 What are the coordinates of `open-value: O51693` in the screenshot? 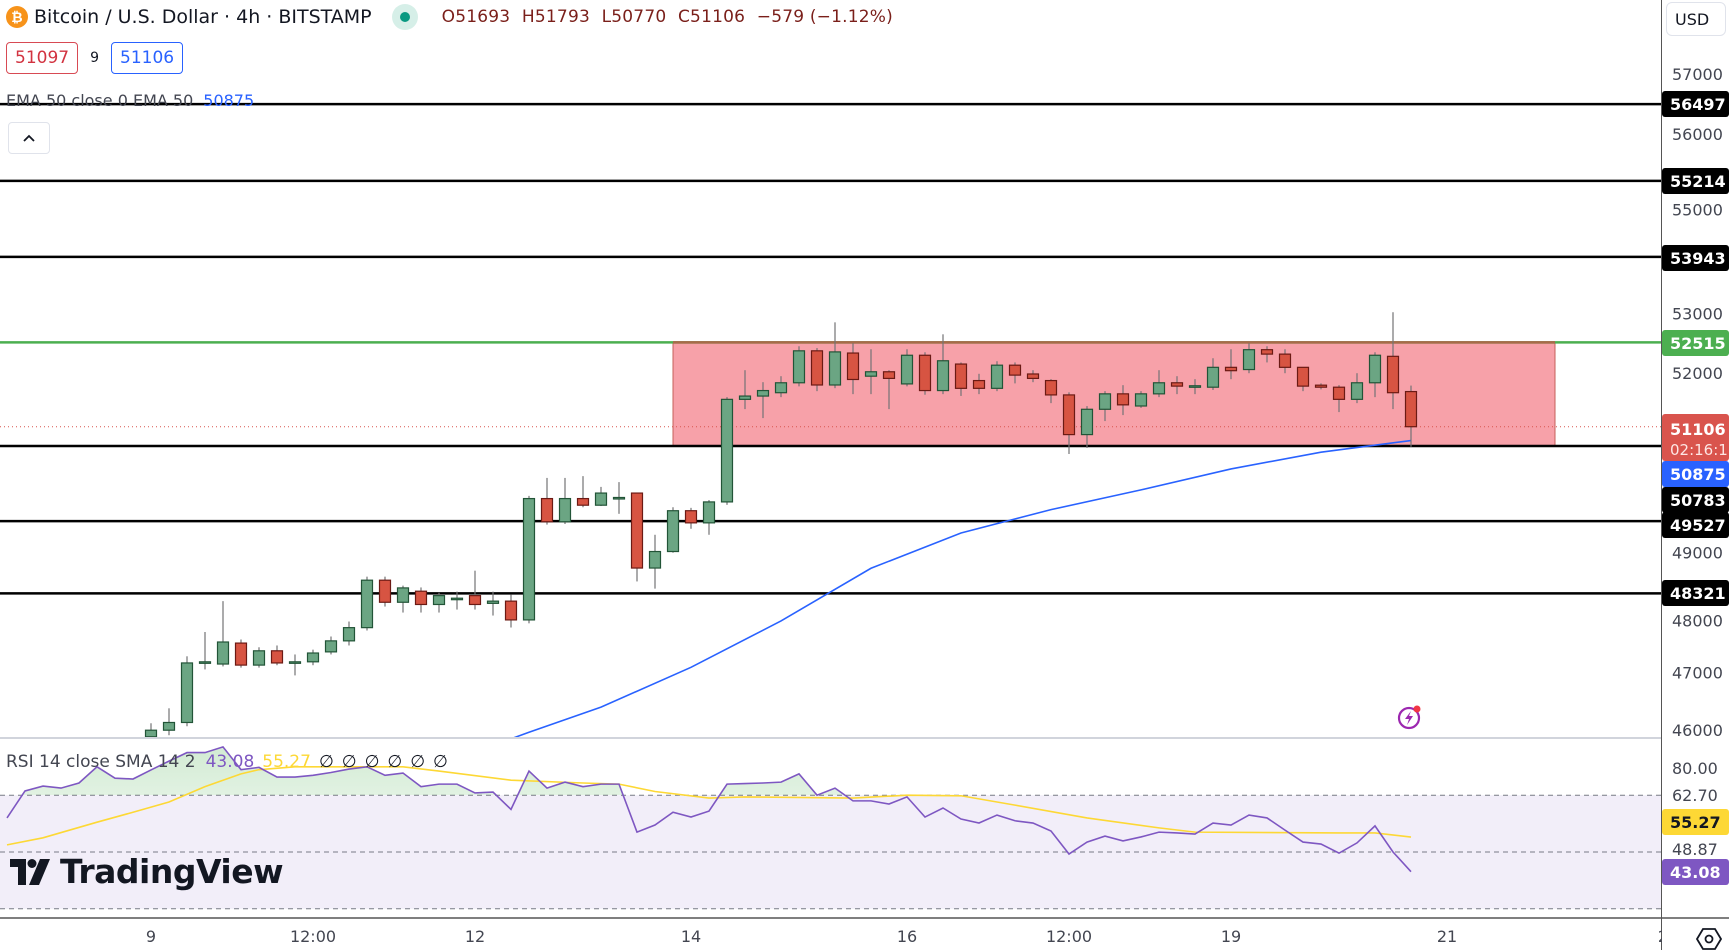 It's located at (476, 17).